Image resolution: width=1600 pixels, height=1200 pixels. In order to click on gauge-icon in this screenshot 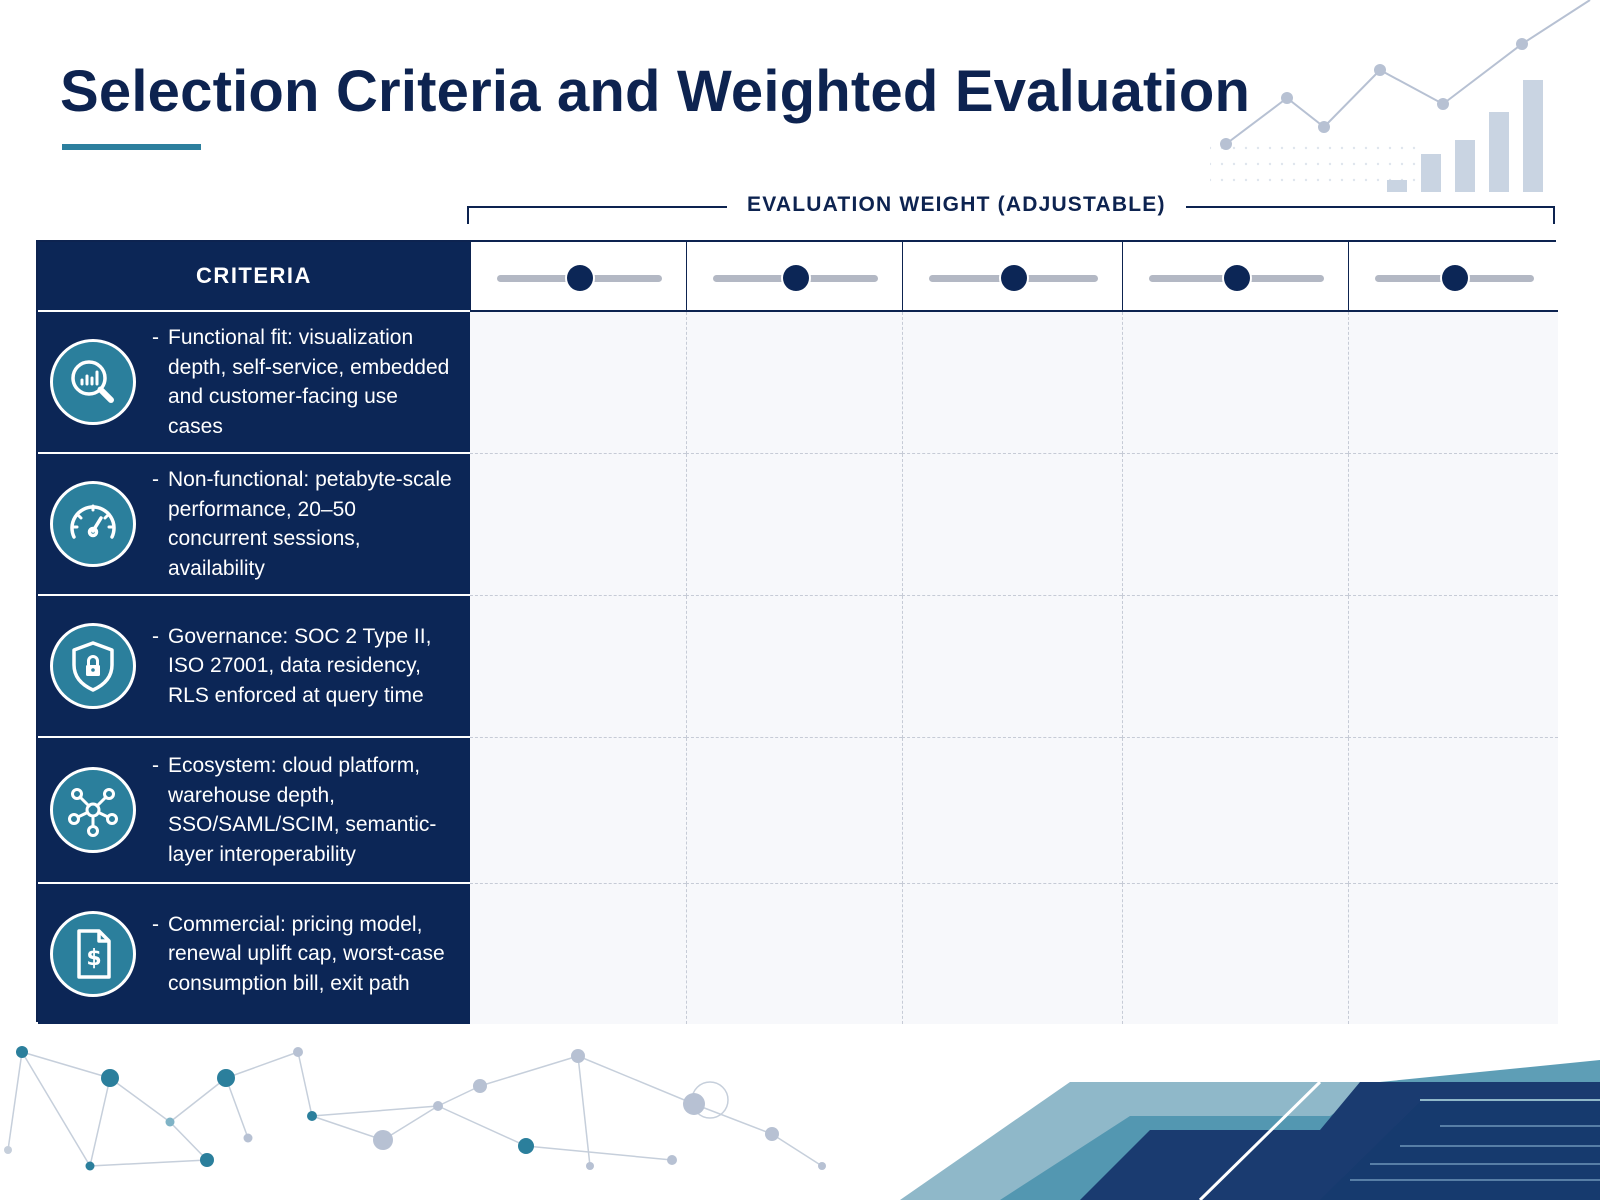, I will do `click(93, 524)`.